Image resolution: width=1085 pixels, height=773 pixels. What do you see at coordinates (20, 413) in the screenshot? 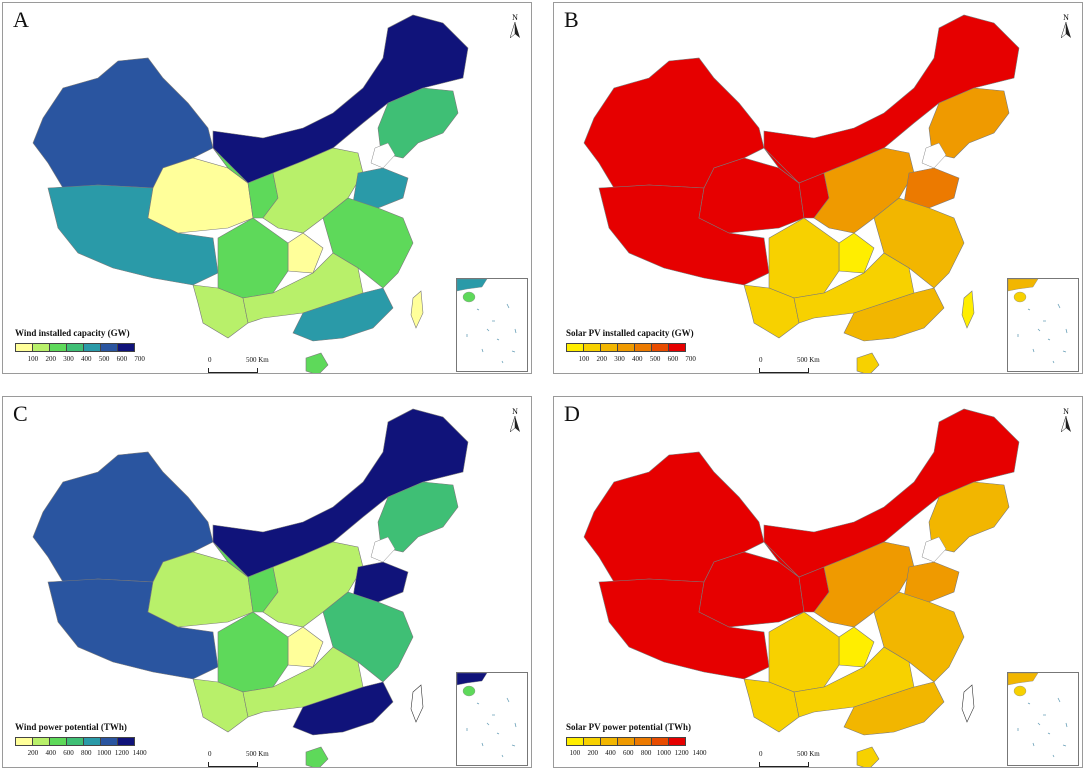
I see `panel-letter: C` at bounding box center [20, 413].